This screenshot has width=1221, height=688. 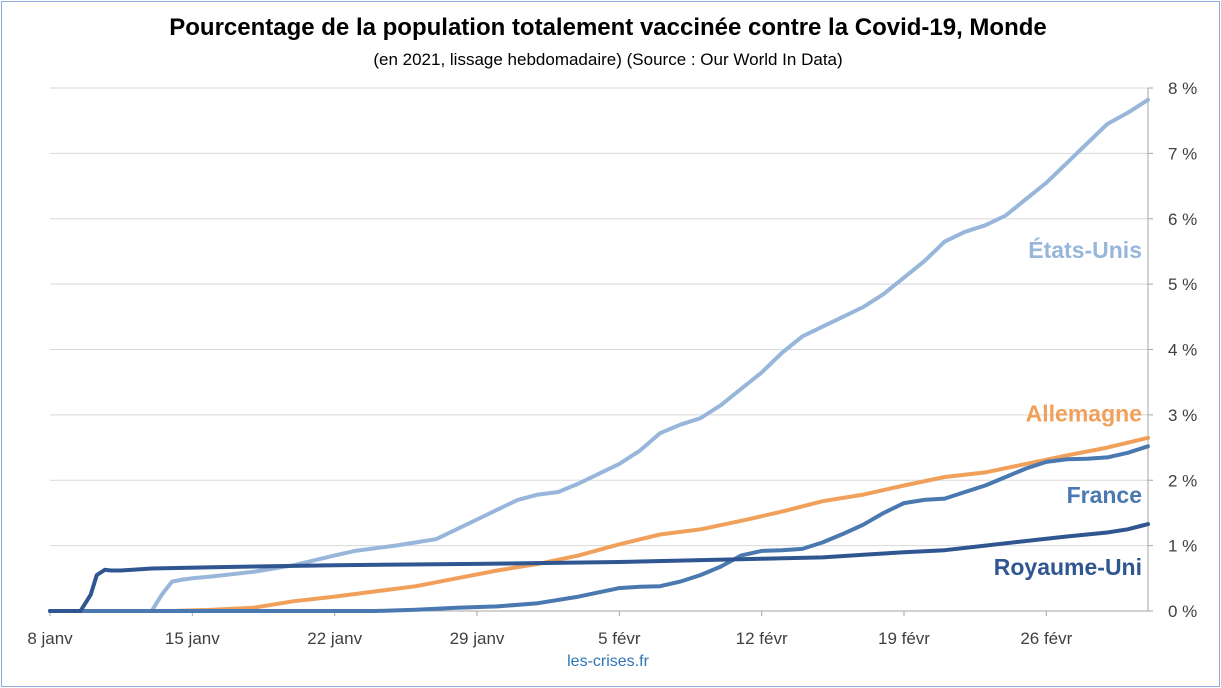 I want to click on x-tick-label: 26 févr, so click(x=1046, y=638).